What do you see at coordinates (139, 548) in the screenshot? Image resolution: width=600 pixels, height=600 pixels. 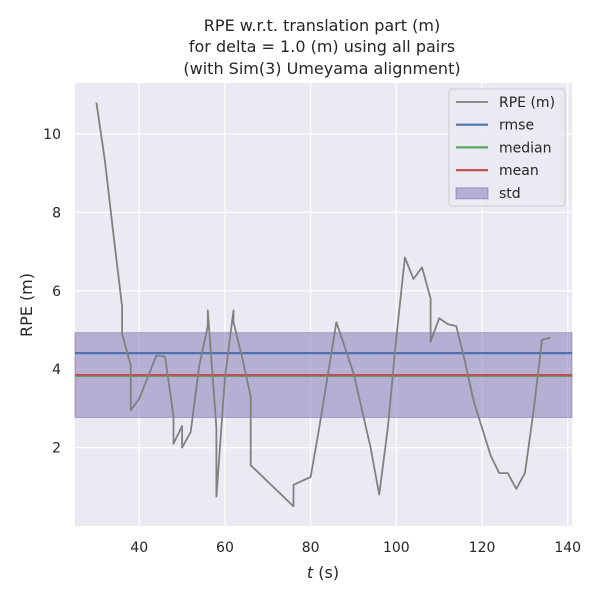 I see `x-tick-label: 40` at bounding box center [139, 548].